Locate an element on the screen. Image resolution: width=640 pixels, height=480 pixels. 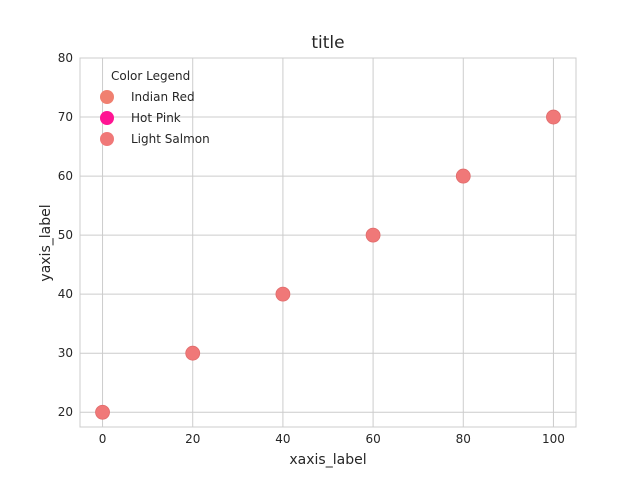
x-tick-label: 20 is located at coordinates (192, 439).